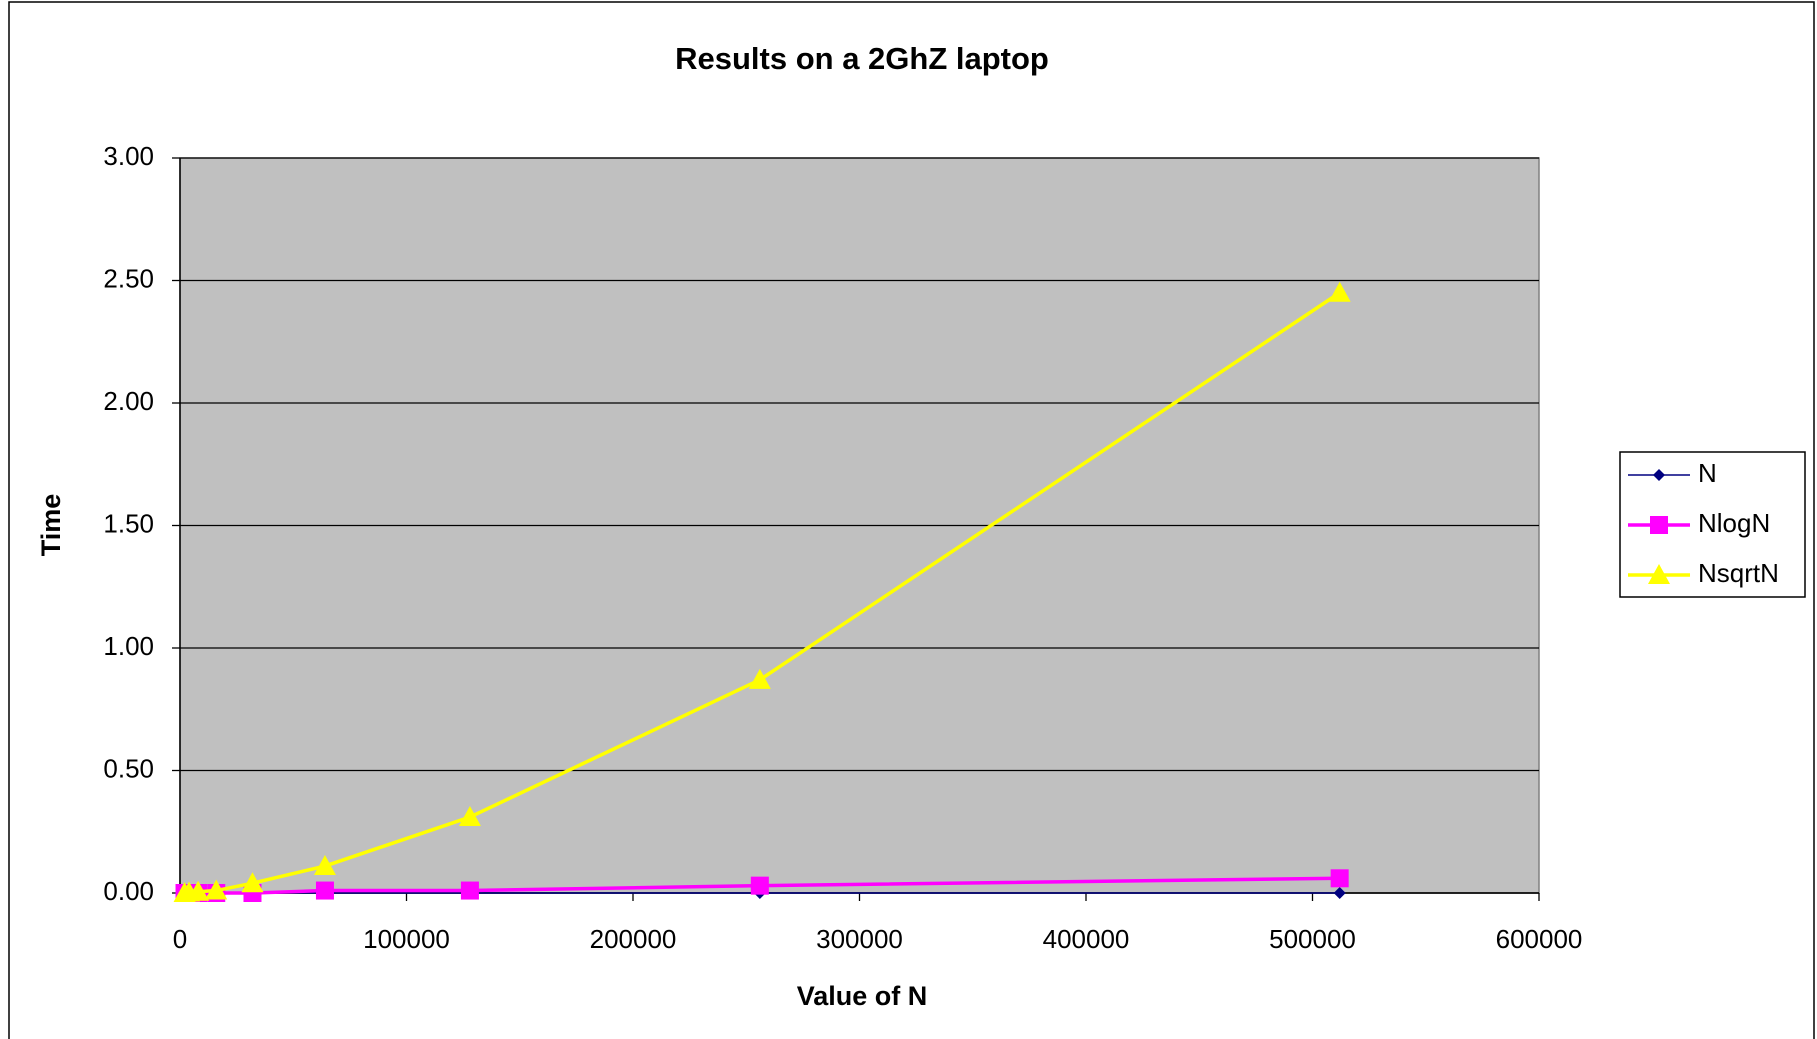 The height and width of the screenshot is (1039, 1817). I want to click on x-tick-label: 200000, so click(633, 939).